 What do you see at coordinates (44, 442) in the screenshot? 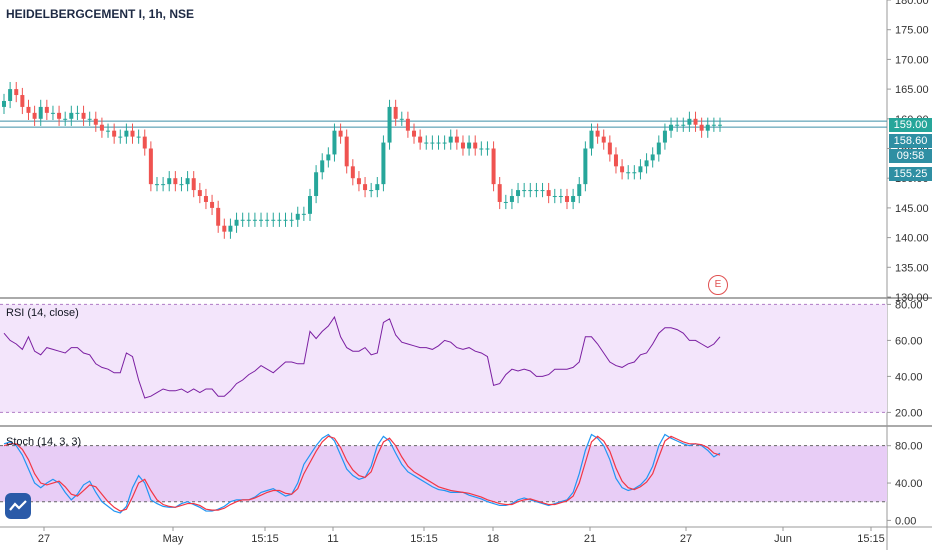
I see `stoch-pane-label: Stoch (14, 3, 3)` at bounding box center [44, 442].